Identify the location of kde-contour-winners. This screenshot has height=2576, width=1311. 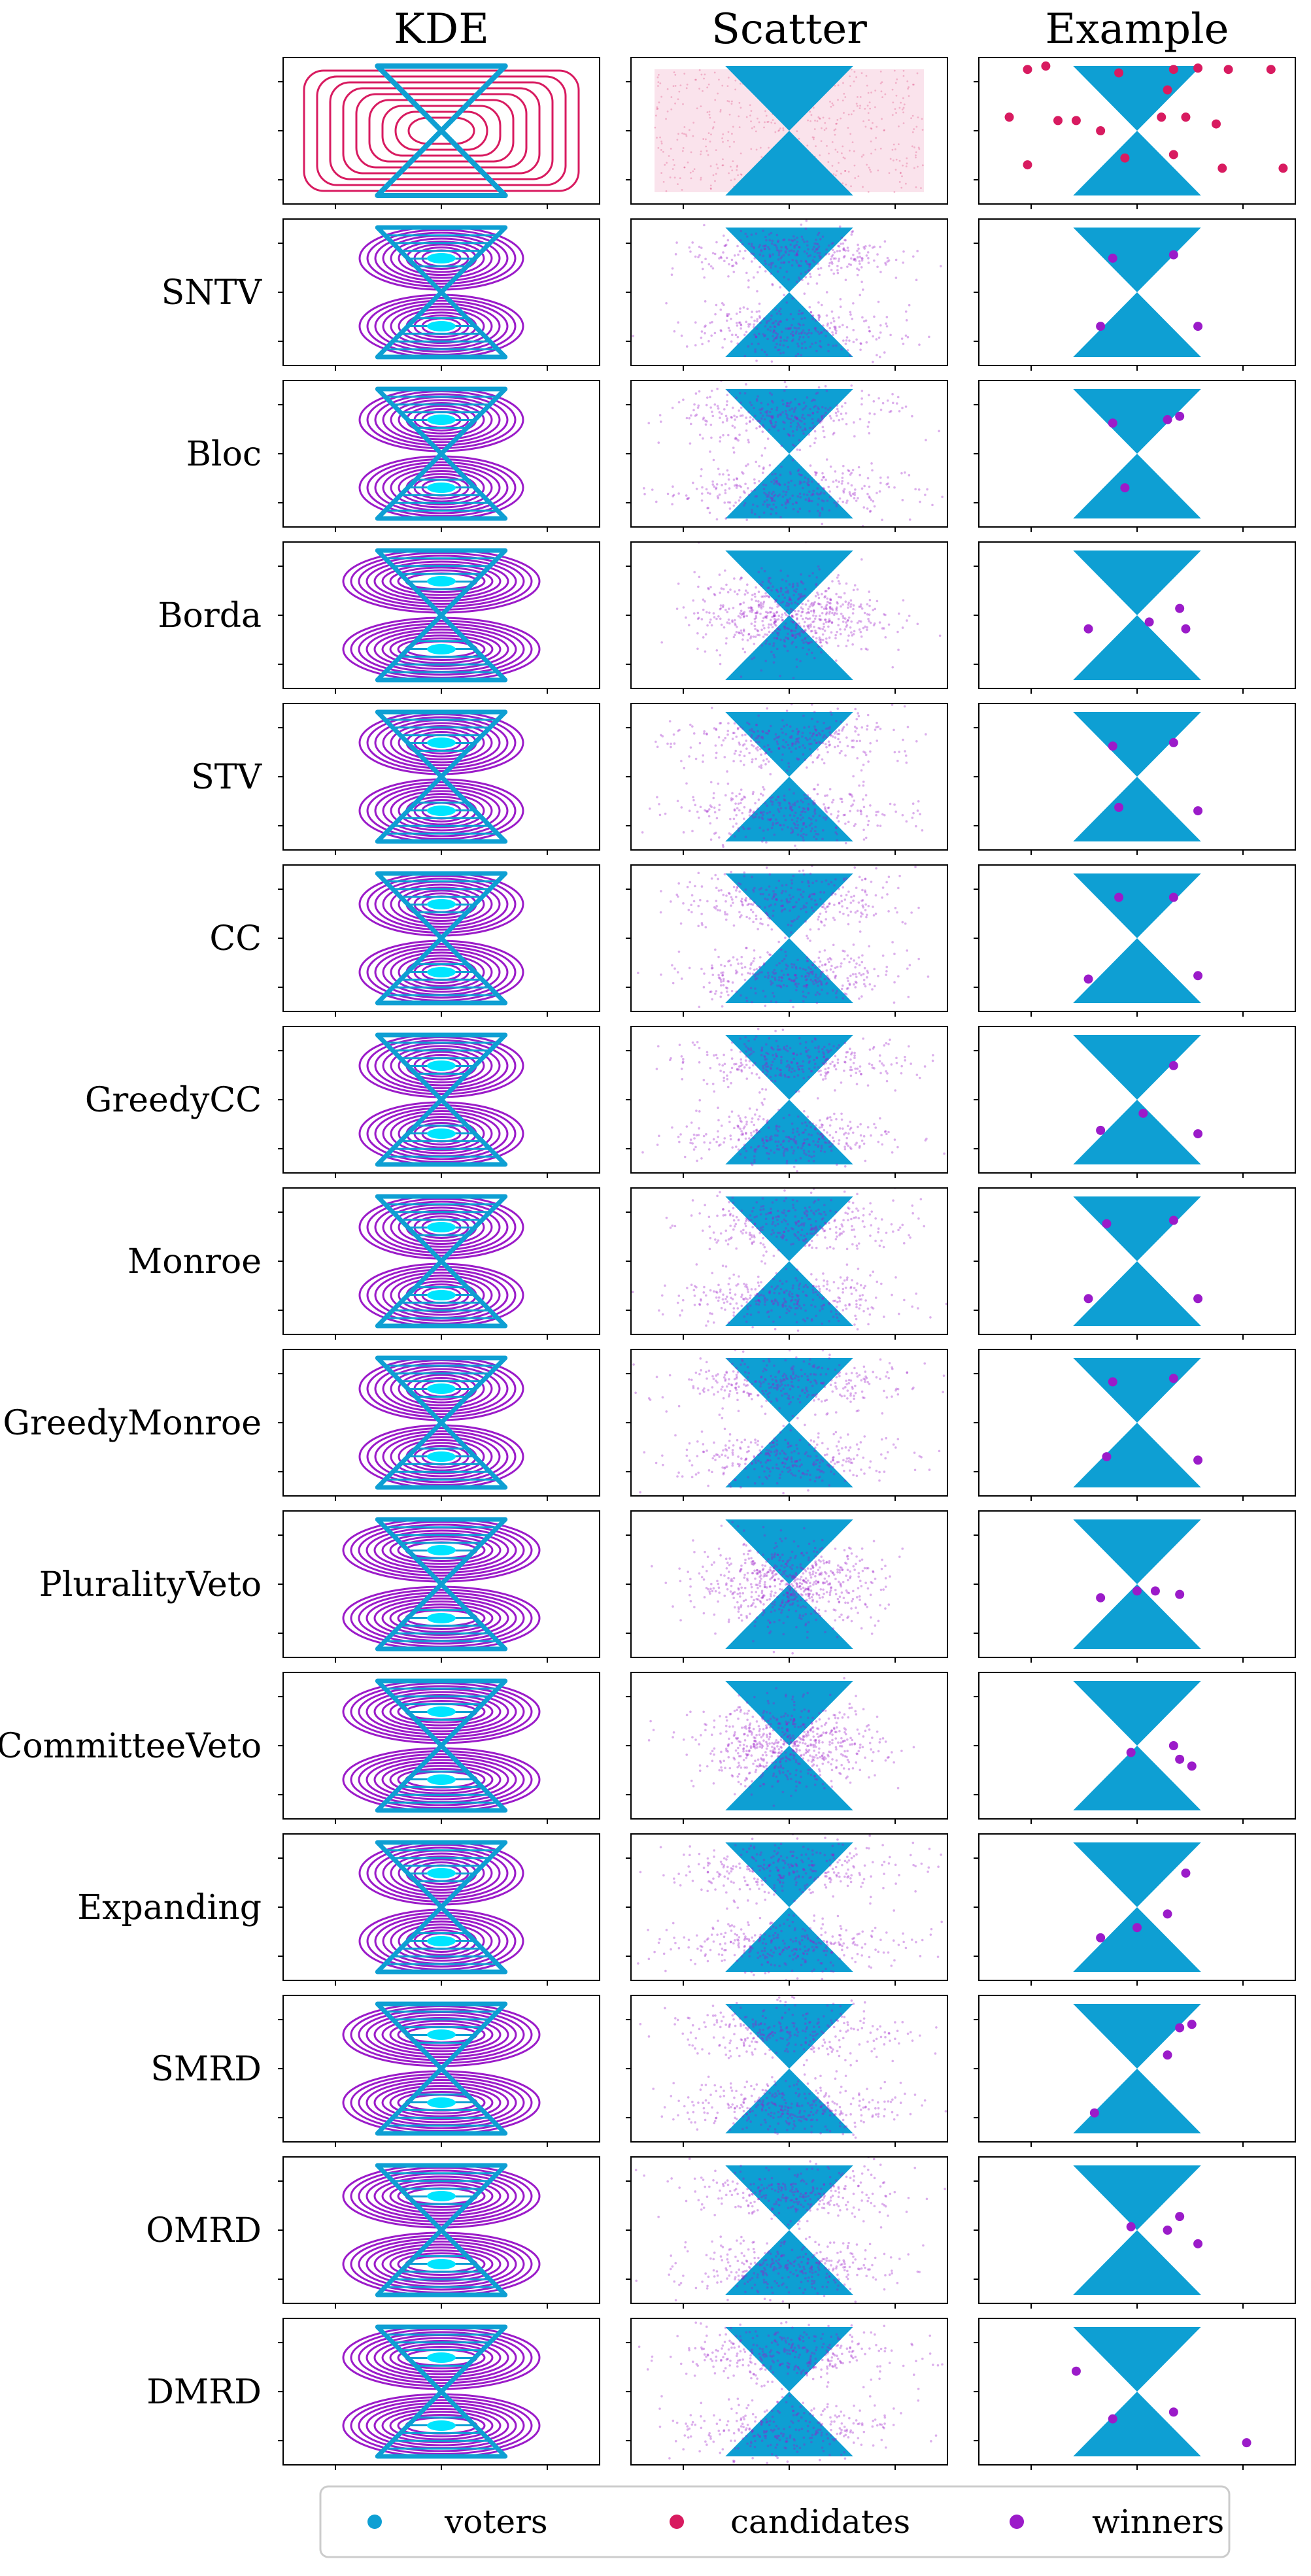
(441, 581).